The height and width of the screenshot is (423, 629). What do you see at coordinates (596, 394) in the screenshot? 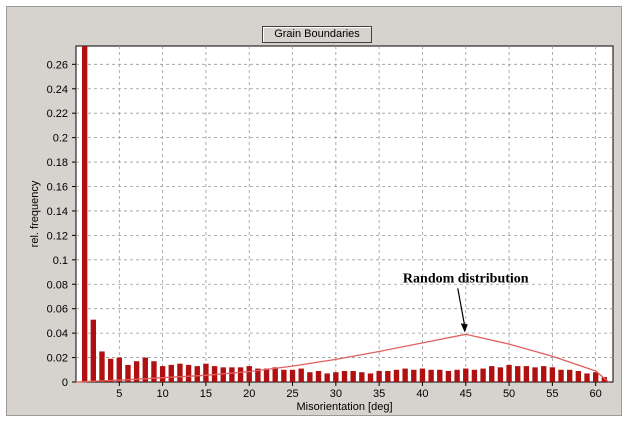
I see `x-tick-label: 60` at bounding box center [596, 394].